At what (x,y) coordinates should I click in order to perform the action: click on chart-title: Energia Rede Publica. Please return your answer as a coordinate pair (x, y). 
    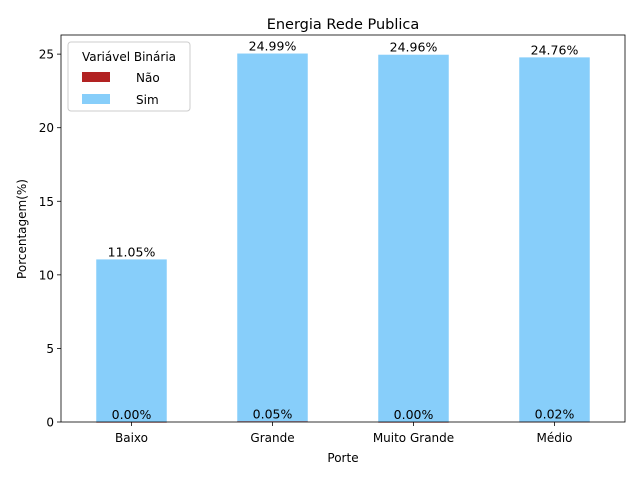
    Looking at the image, I should click on (343, 25).